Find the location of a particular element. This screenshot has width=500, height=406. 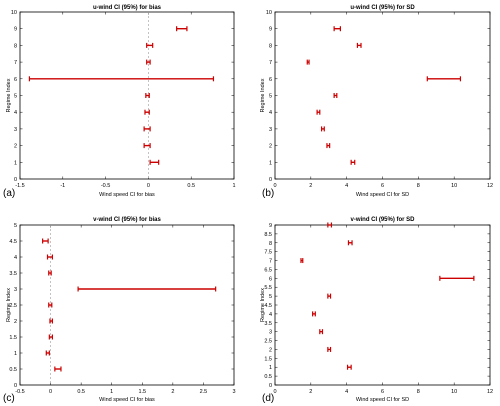

x-tick-label: -1 is located at coordinates (62, 186).